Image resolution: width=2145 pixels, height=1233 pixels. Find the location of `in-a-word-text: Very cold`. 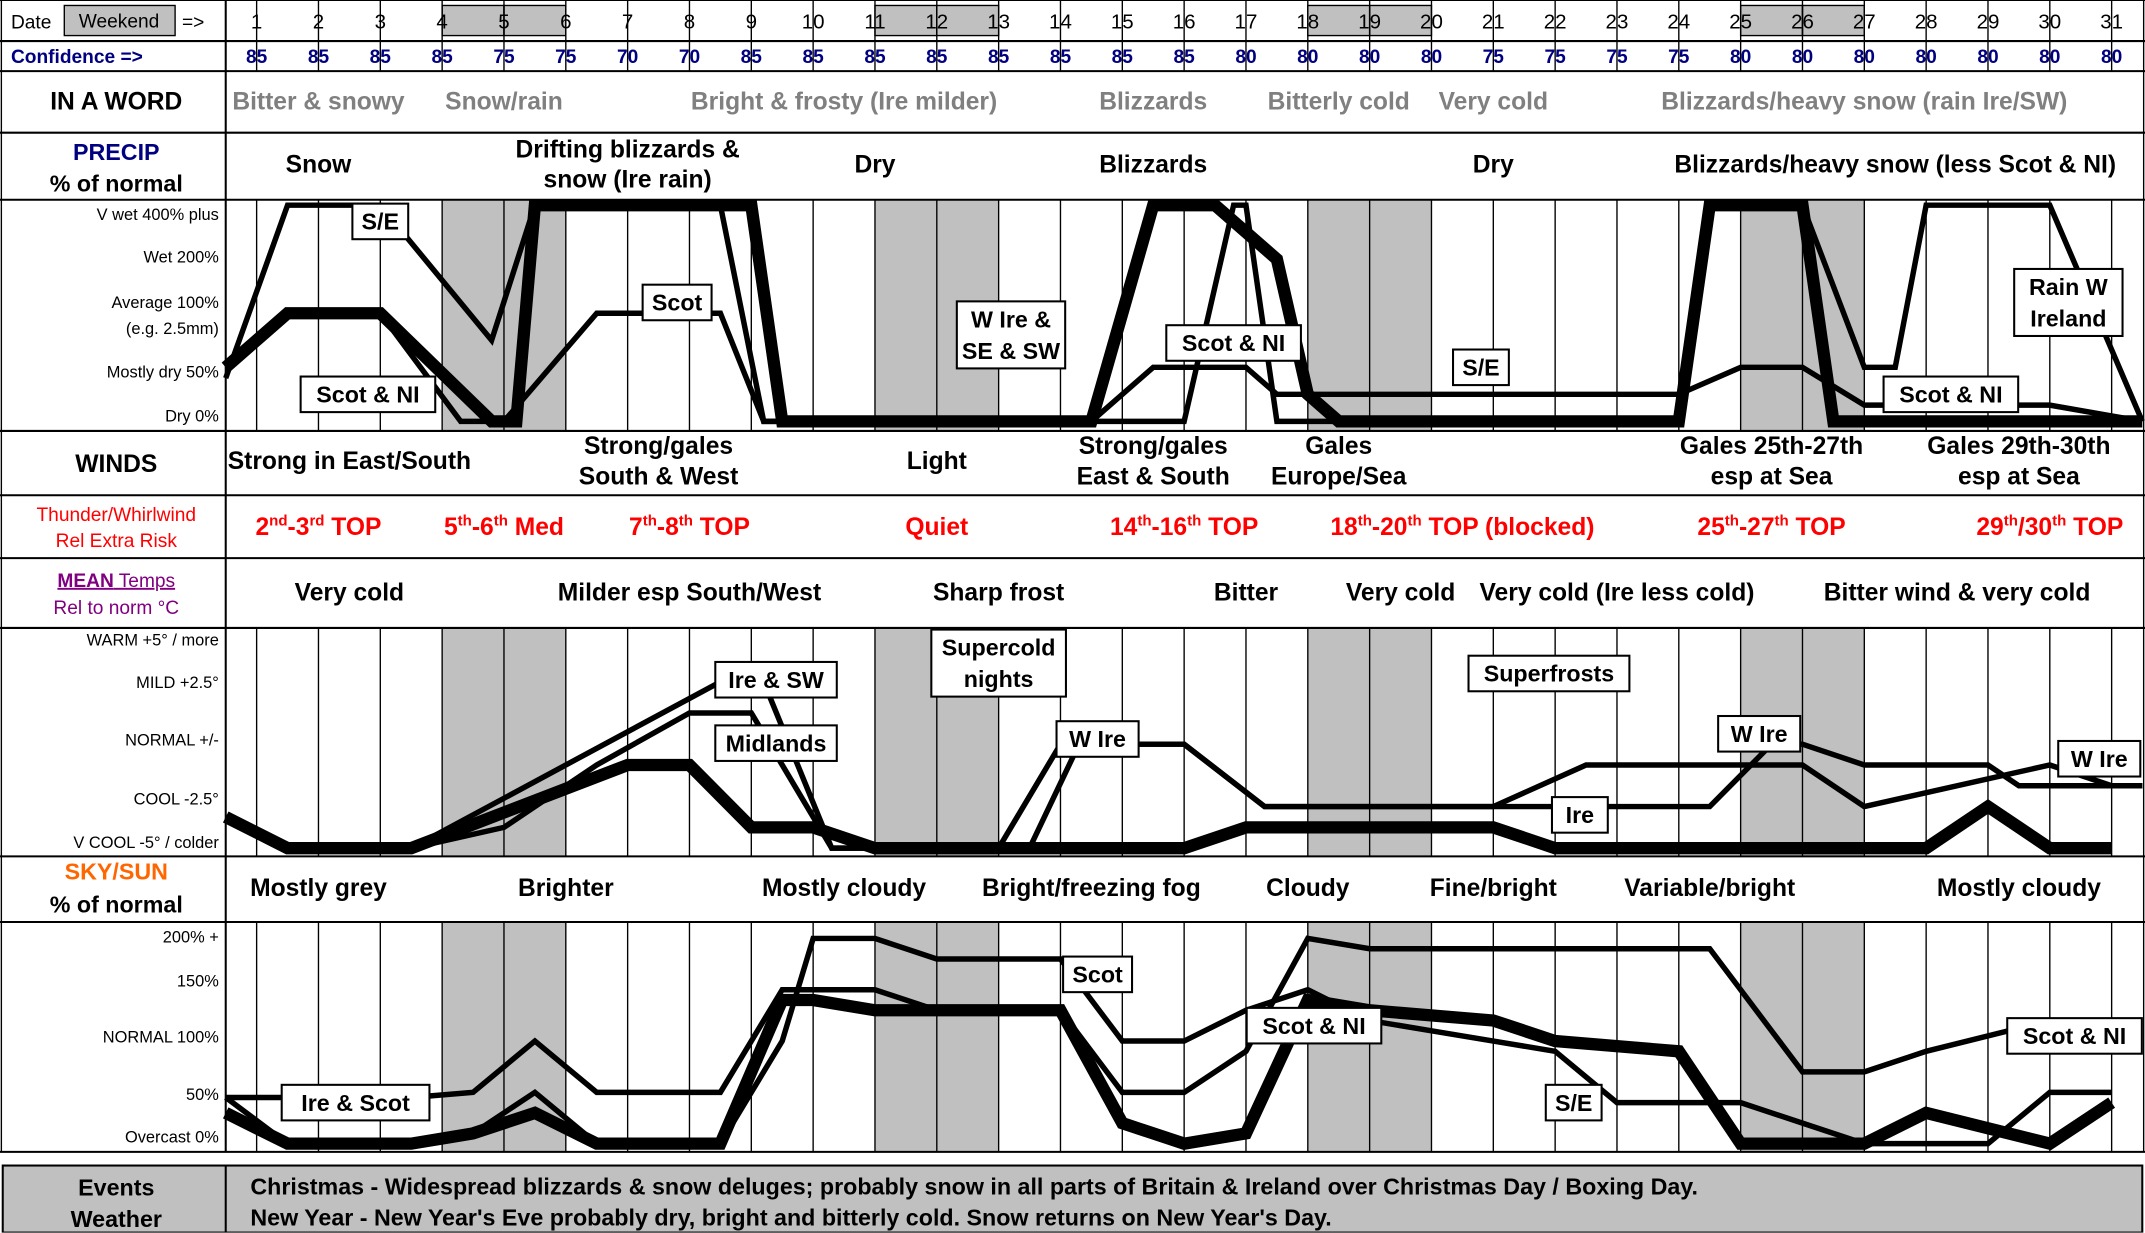

in-a-word-text: Very cold is located at coordinates (1493, 101).